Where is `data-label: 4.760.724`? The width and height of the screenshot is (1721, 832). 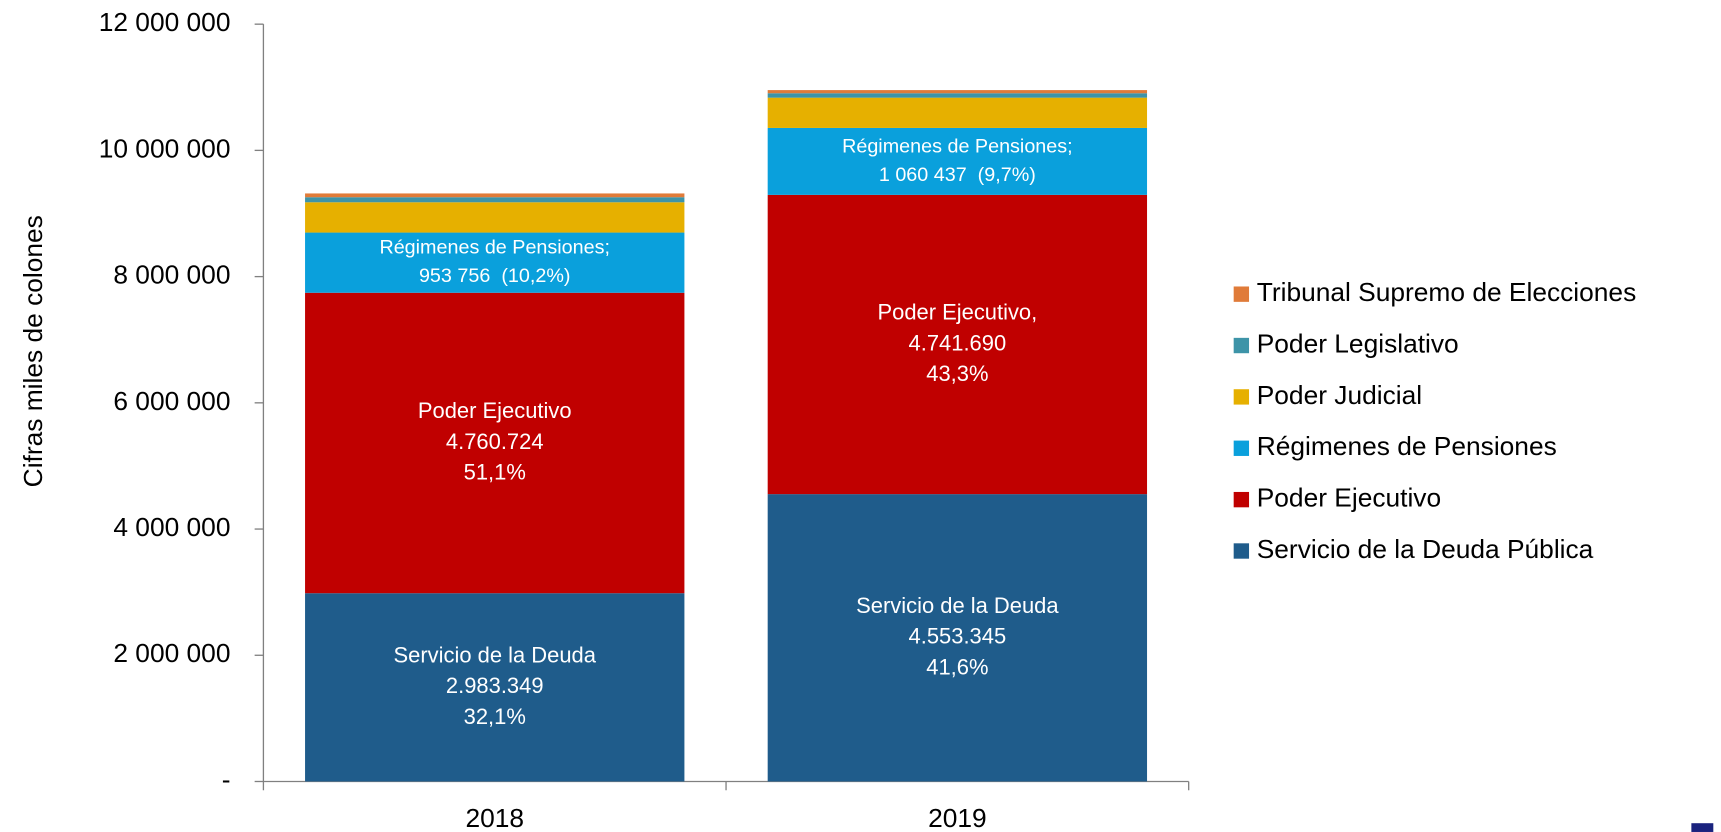 data-label: 4.760.724 is located at coordinates (495, 441).